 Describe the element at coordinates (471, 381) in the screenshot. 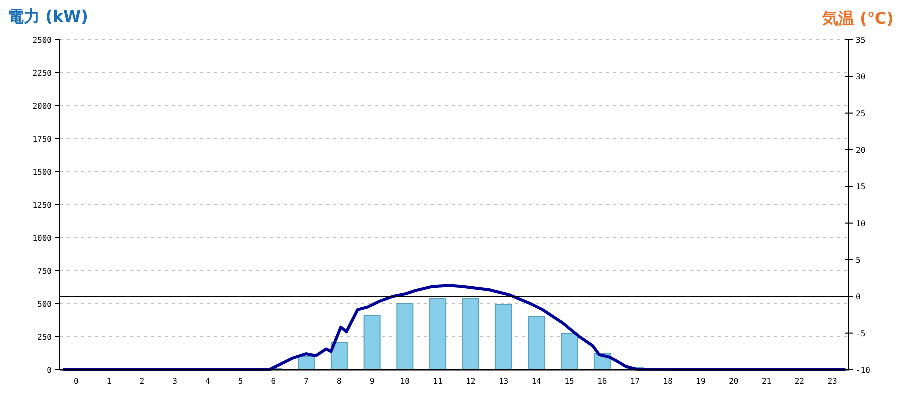

I see `x-tick-label: 12` at that location.